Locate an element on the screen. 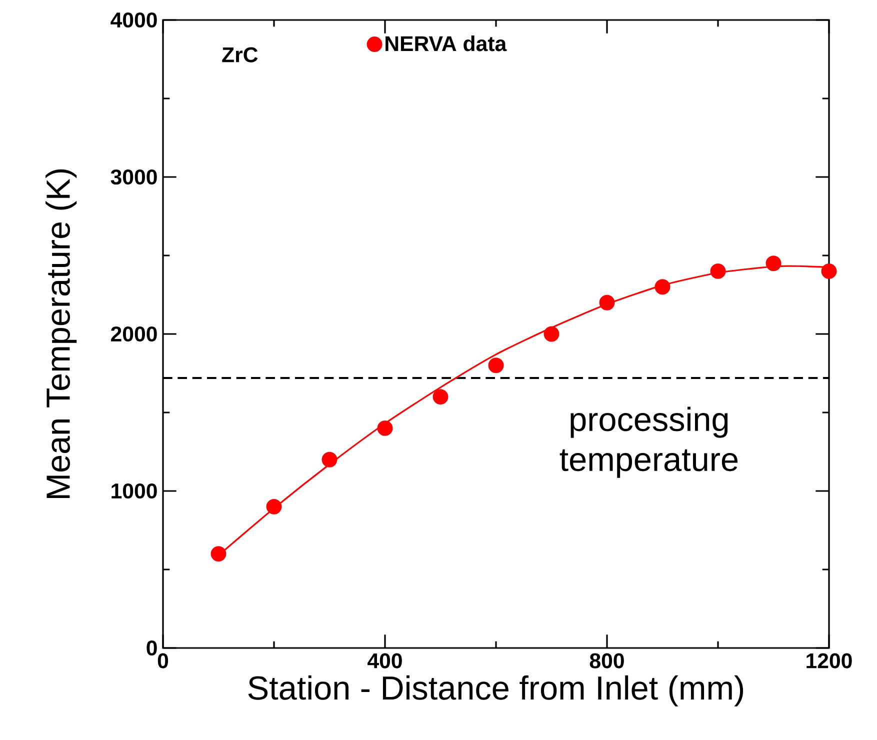  x-axis-title: Station - Distance from Inlet (mm) is located at coordinates (496, 690).